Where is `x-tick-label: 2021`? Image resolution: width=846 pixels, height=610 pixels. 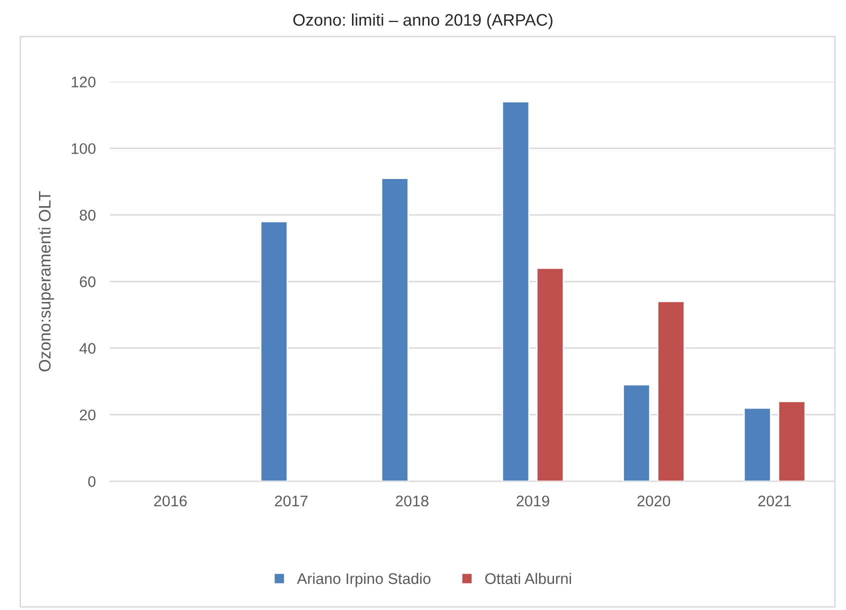 x-tick-label: 2021 is located at coordinates (774, 501).